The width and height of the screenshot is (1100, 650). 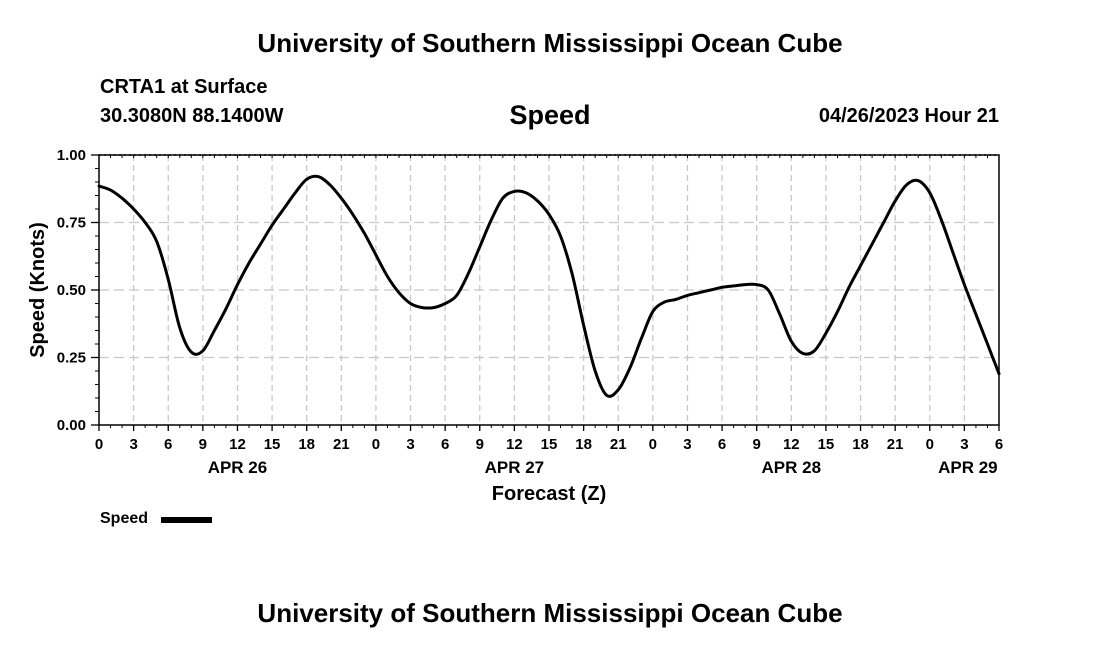 I want to click on date-label: APR 26, so click(x=238, y=467).